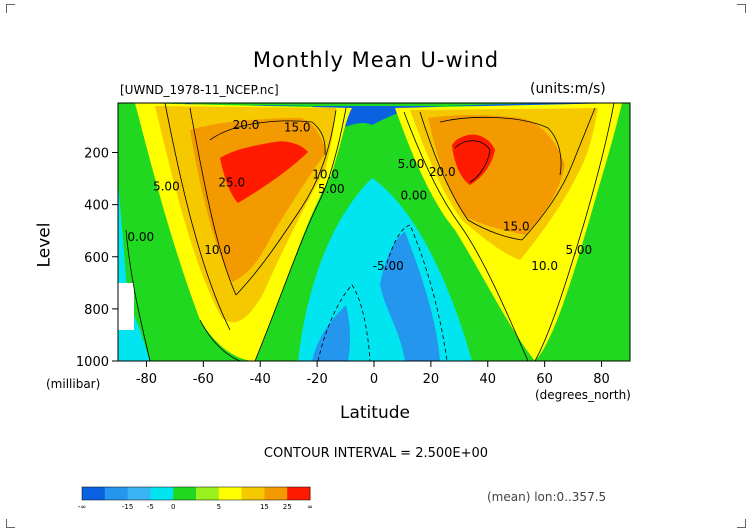 This screenshot has height=532, width=752. What do you see at coordinates (547, 497) in the screenshot?
I see `averaging-note: (mean) lon:0..357.5` at bounding box center [547, 497].